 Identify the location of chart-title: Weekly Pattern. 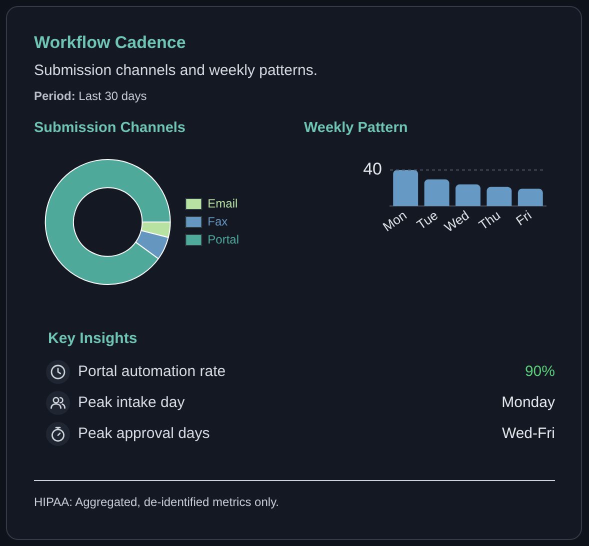
(356, 128).